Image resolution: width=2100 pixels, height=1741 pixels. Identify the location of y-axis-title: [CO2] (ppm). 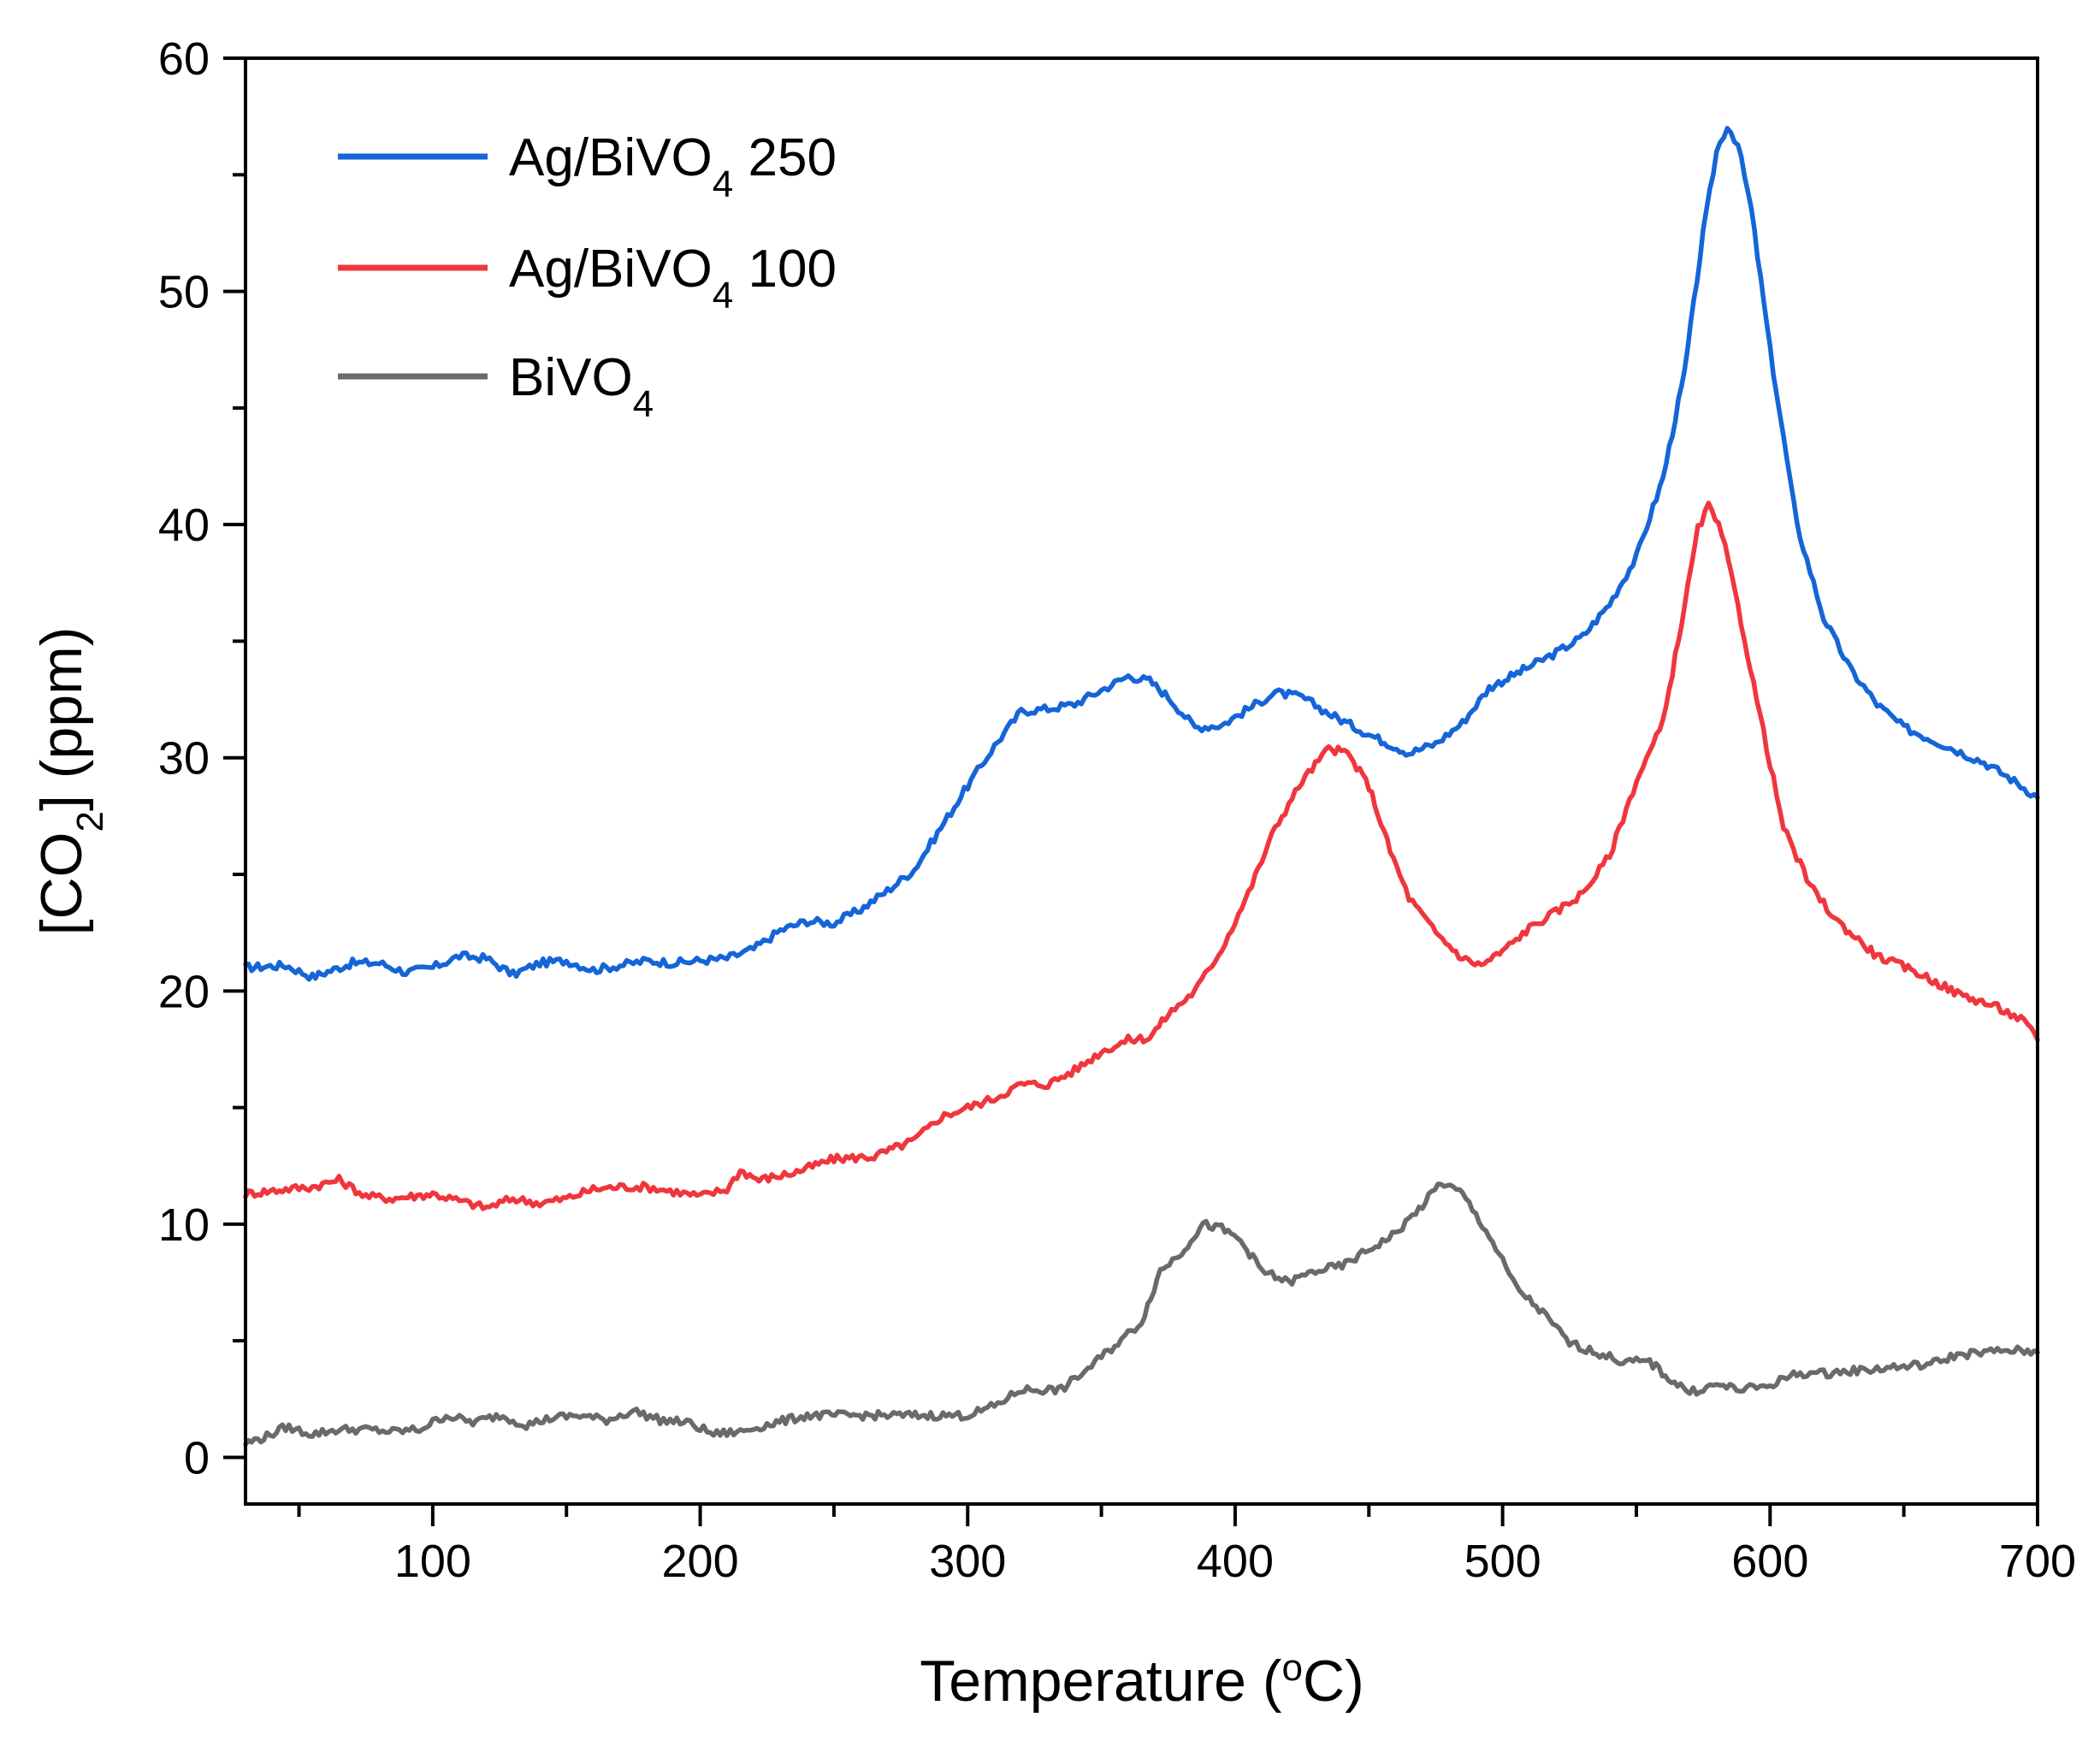
(70, 781).